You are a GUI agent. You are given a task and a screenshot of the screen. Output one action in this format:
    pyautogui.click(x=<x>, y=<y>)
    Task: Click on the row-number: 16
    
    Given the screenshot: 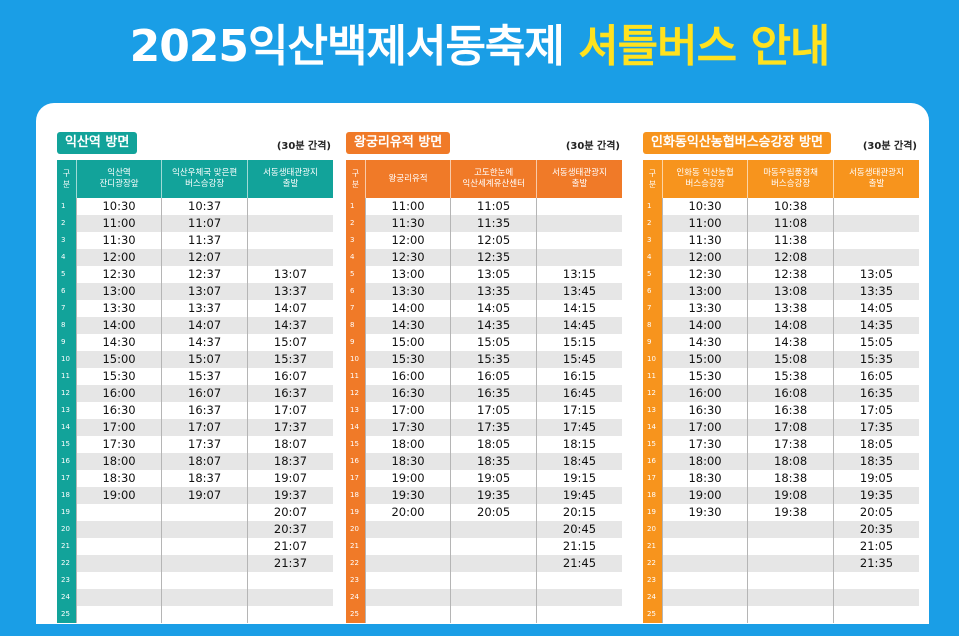 What is the action you would take?
    pyautogui.click(x=356, y=461)
    